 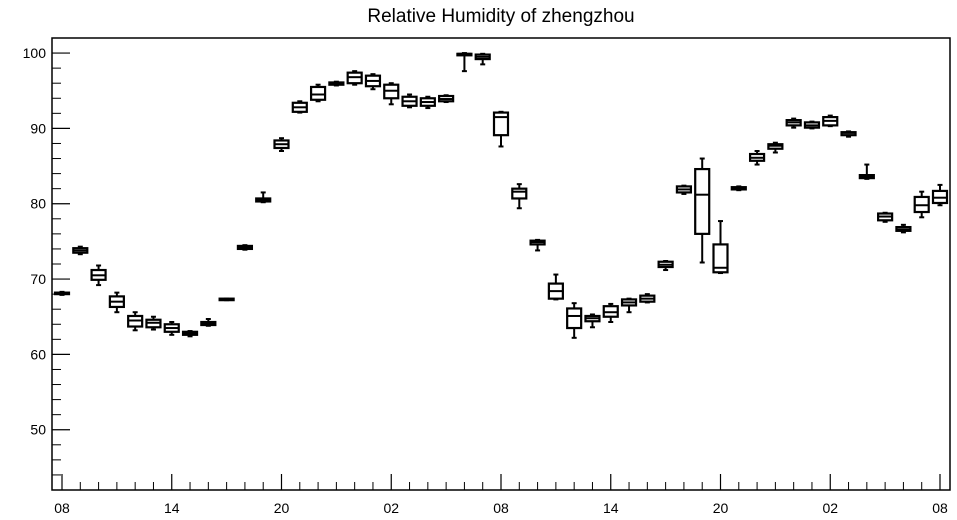 I want to click on y-tick-label: 90, so click(x=38, y=128).